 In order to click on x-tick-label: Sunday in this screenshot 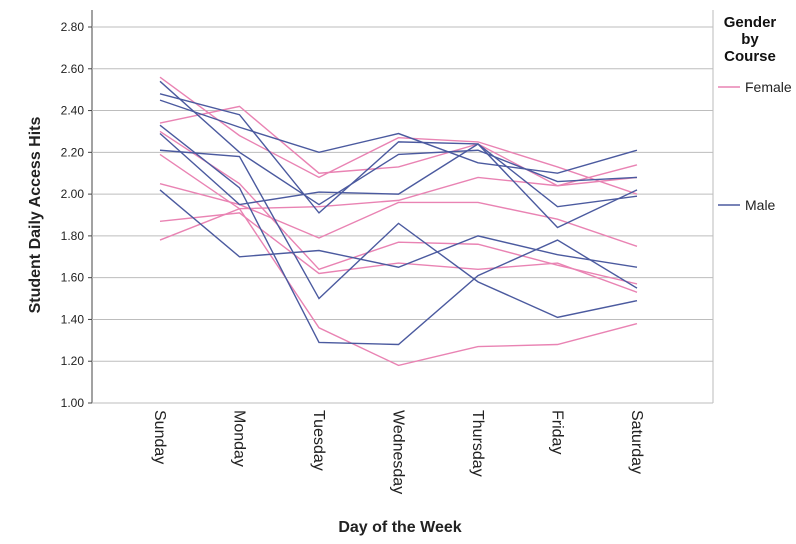, I will do `click(159, 437)`.